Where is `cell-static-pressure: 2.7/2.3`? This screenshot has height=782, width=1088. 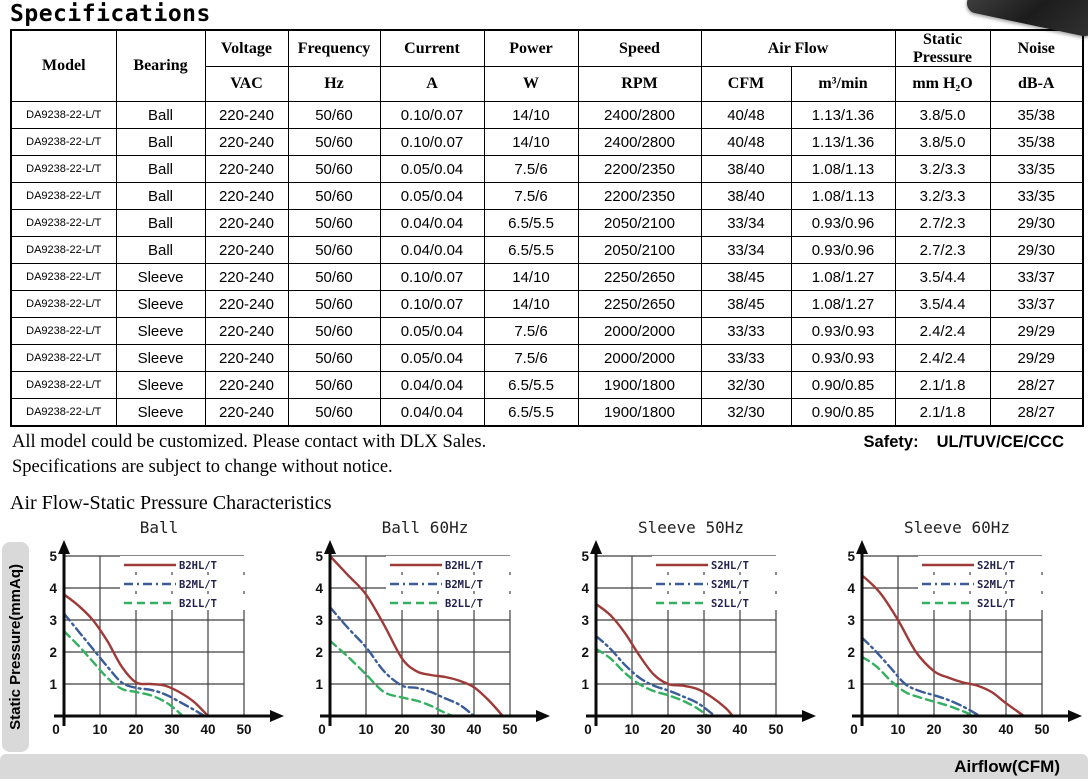 cell-static-pressure: 2.7/2.3 is located at coordinates (942, 223).